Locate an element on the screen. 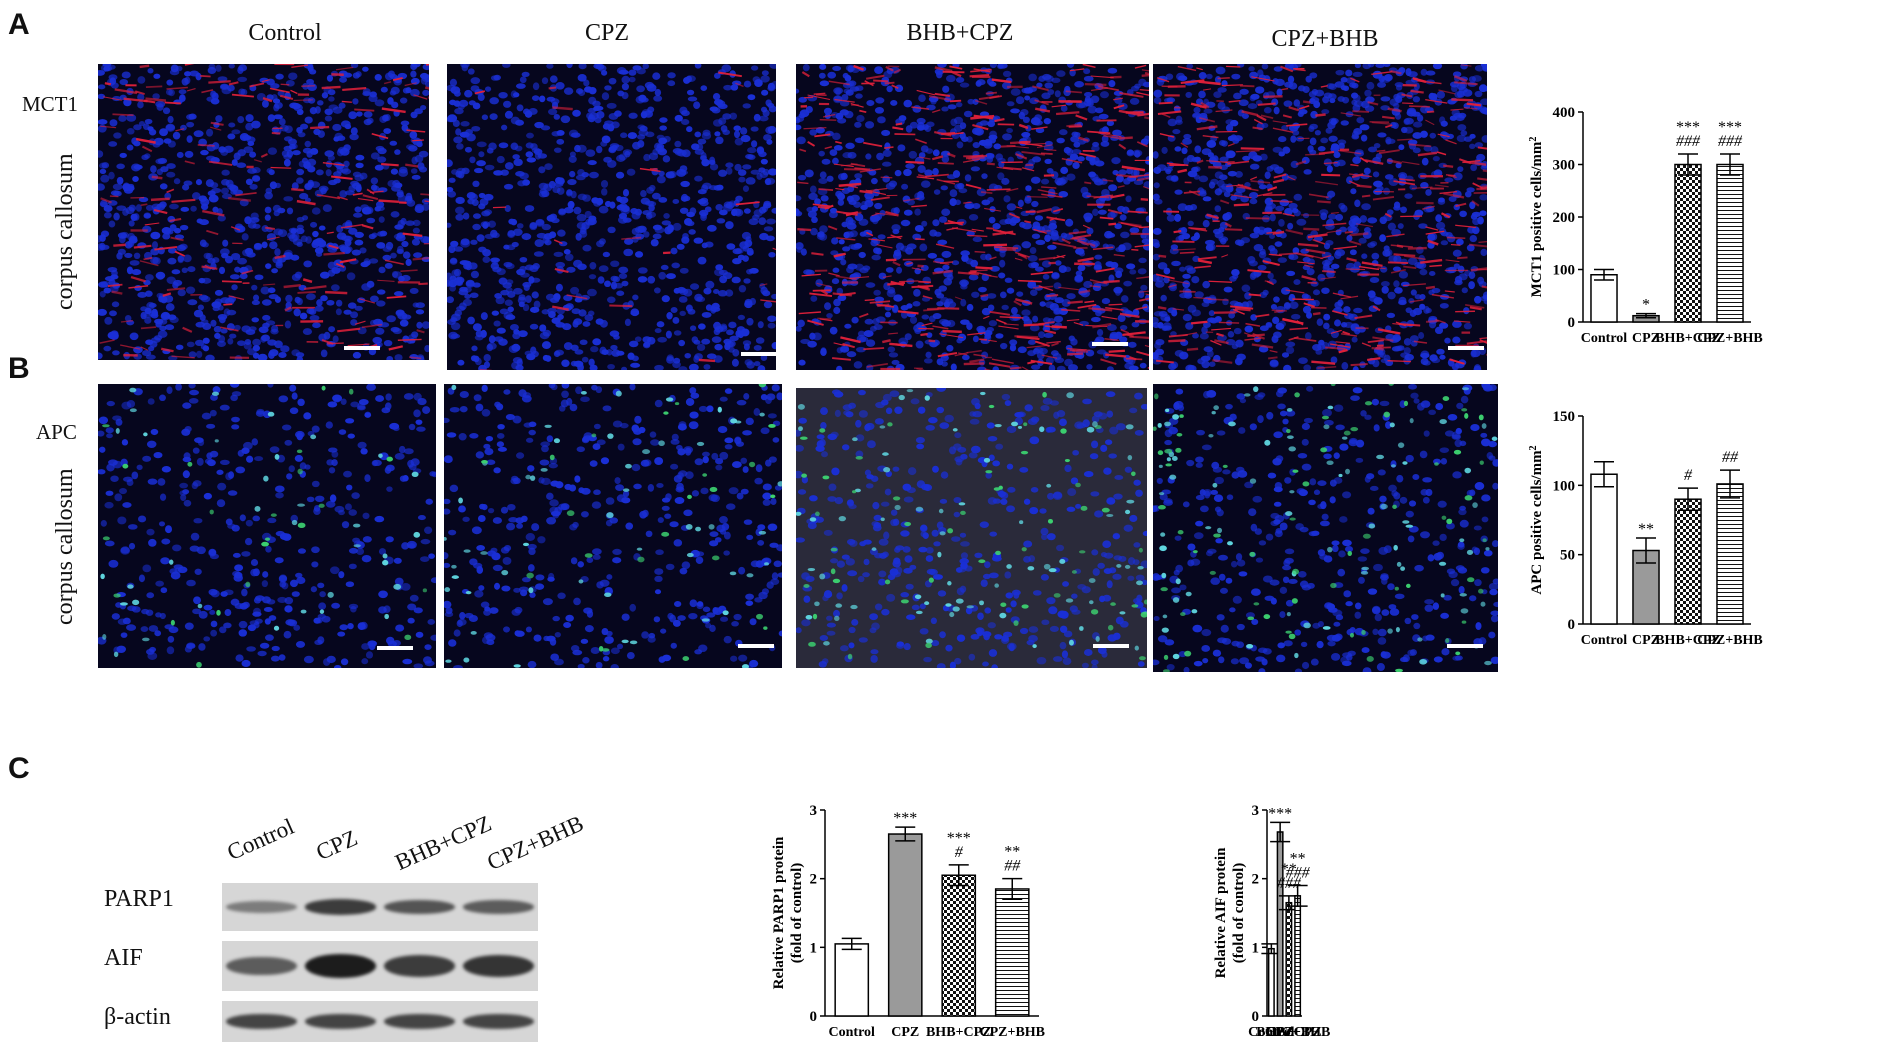 The image size is (1904, 1042). y-tick-label: 150 is located at coordinates (1564, 417).